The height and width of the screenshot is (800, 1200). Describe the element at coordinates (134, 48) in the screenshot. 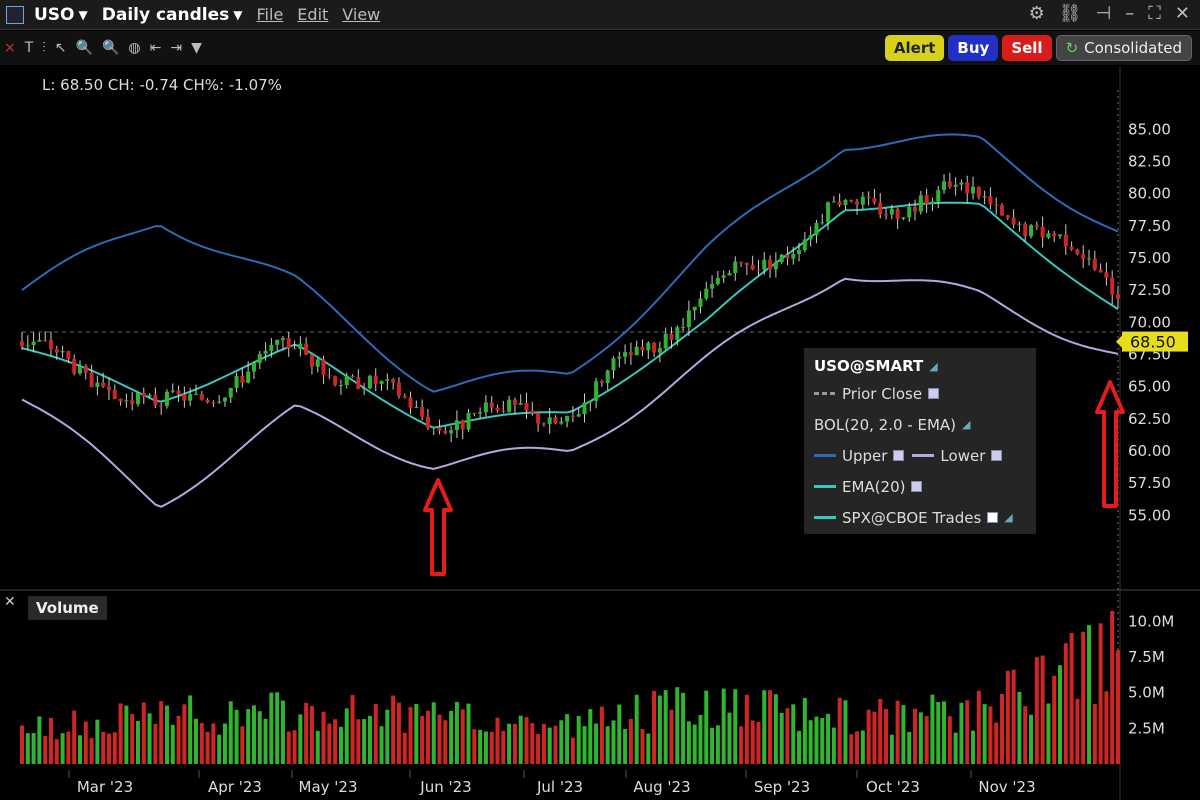

I see `crosshair-icon: ◍` at that location.